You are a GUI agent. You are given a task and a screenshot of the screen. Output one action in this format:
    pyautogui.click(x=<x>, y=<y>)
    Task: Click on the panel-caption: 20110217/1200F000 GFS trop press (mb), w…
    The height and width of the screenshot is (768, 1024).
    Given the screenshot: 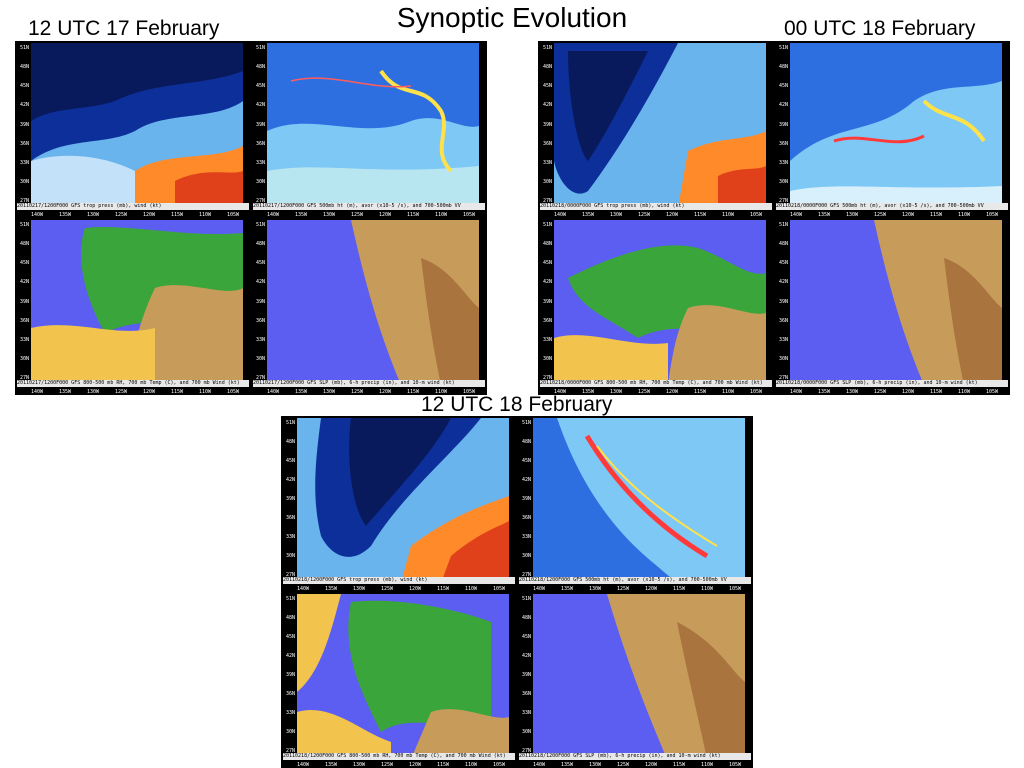 What is the action you would take?
    pyautogui.click(x=133, y=206)
    